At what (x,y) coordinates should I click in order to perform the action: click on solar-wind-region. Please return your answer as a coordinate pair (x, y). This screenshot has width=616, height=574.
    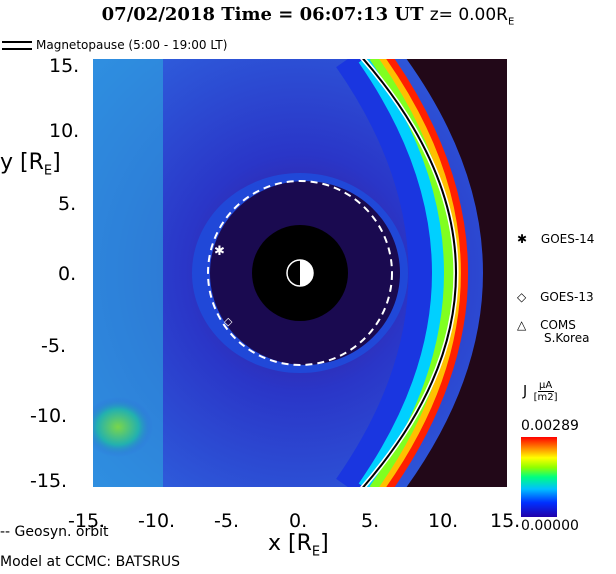
    Looking at the image, I should click on (456, 273).